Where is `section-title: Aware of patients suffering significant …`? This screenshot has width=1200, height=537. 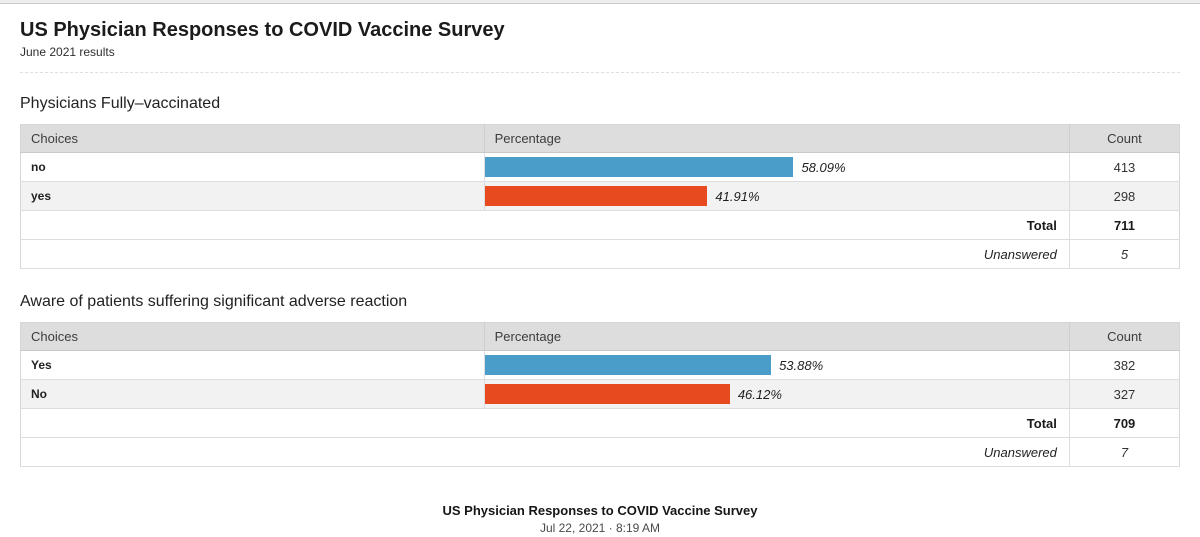 section-title: Aware of patients suffering significant … is located at coordinates (214, 301).